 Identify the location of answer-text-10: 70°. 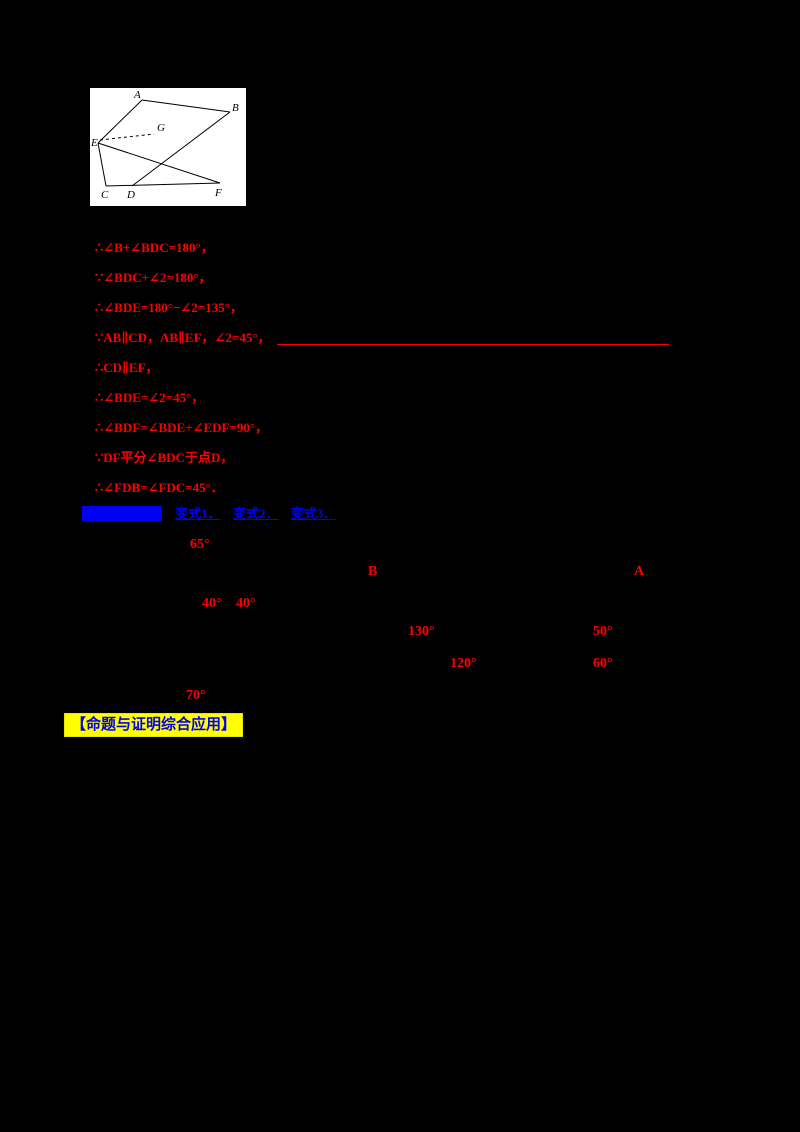
(196, 695).